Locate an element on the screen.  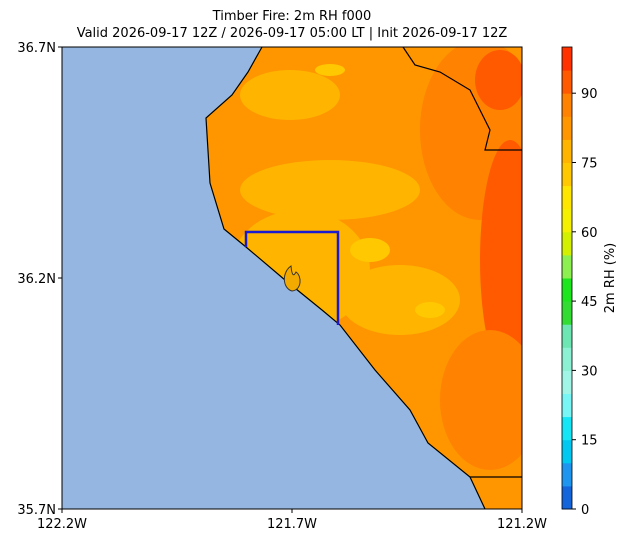
x-tick-label: 121.2W is located at coordinates (522, 524).